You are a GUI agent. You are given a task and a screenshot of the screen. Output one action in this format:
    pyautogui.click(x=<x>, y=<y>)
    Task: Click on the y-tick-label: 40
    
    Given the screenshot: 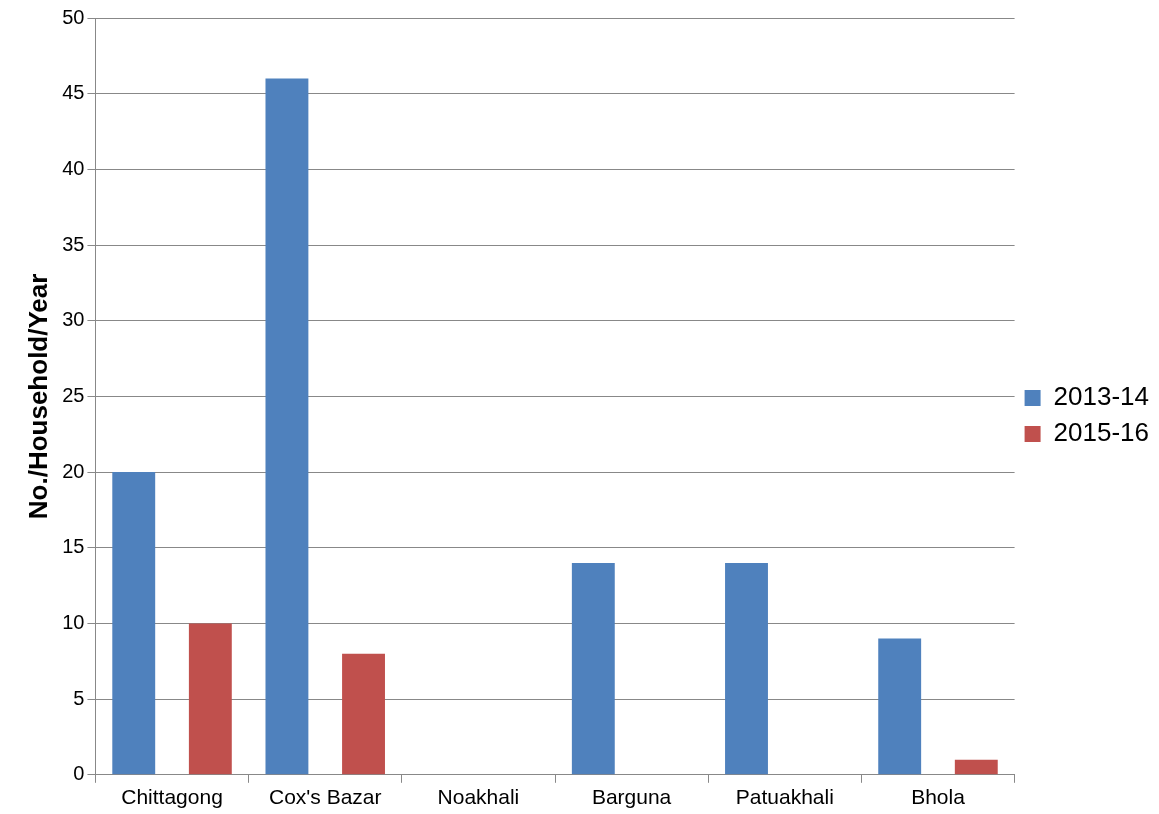 What is the action you would take?
    pyautogui.click(x=73, y=167)
    